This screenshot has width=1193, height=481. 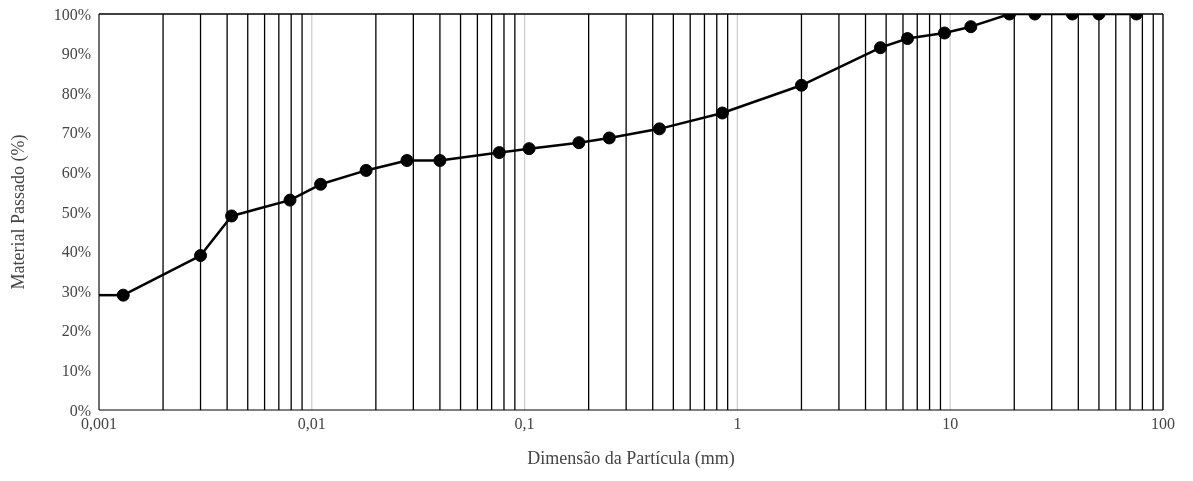 I want to click on x-axis-title: Dimensão da Partícula (mm), so click(x=631, y=458).